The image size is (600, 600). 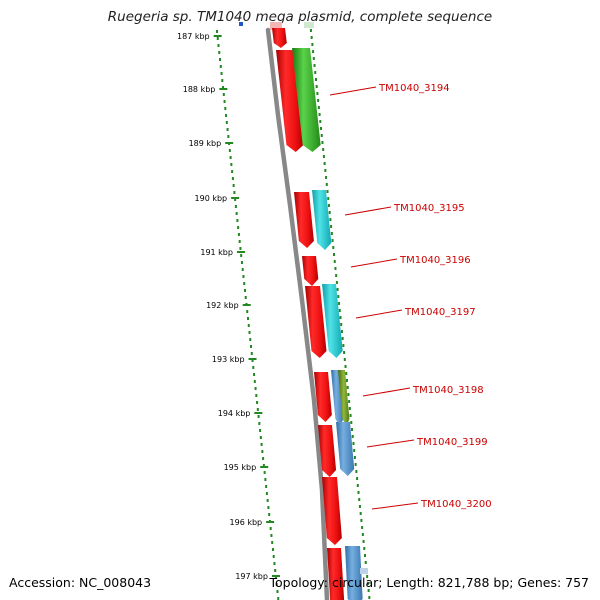 What do you see at coordinates (448, 390) in the screenshot?
I see `gene-label: TM1040_3198` at bounding box center [448, 390].